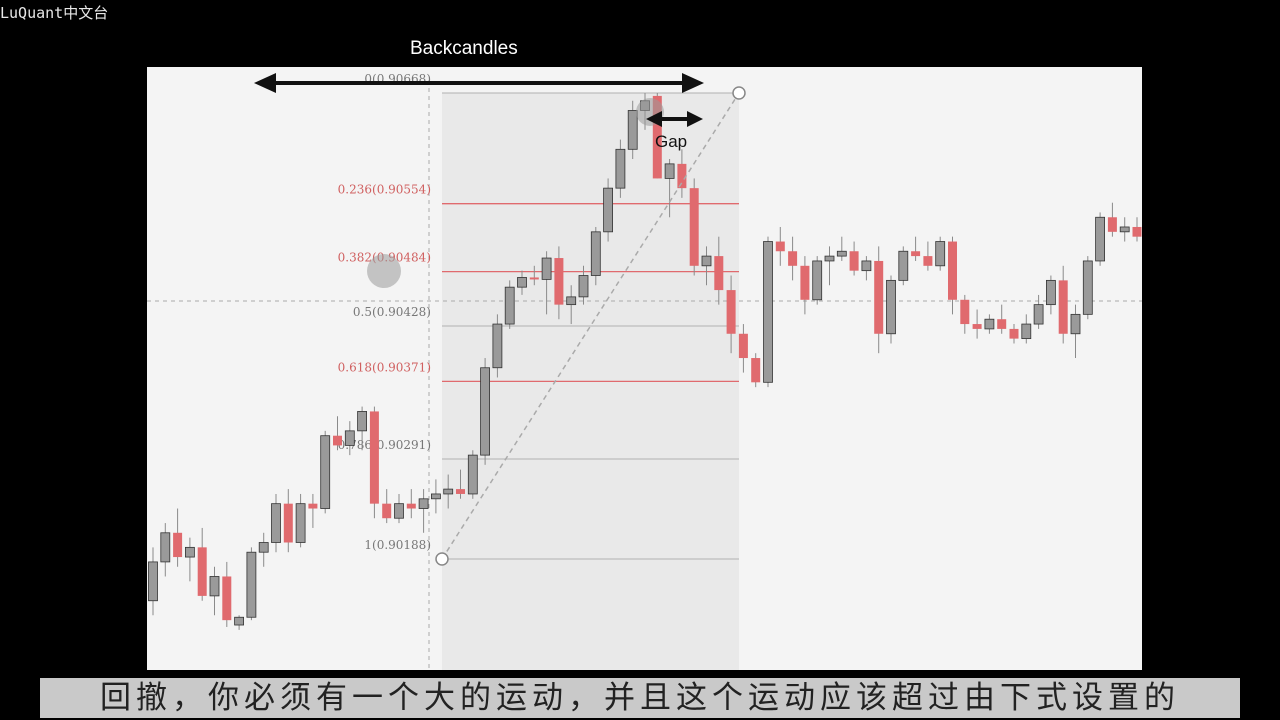  Describe the element at coordinates (384, 445) in the screenshot. I see `fib-label-0.786: 0.786(0.90291)` at that location.